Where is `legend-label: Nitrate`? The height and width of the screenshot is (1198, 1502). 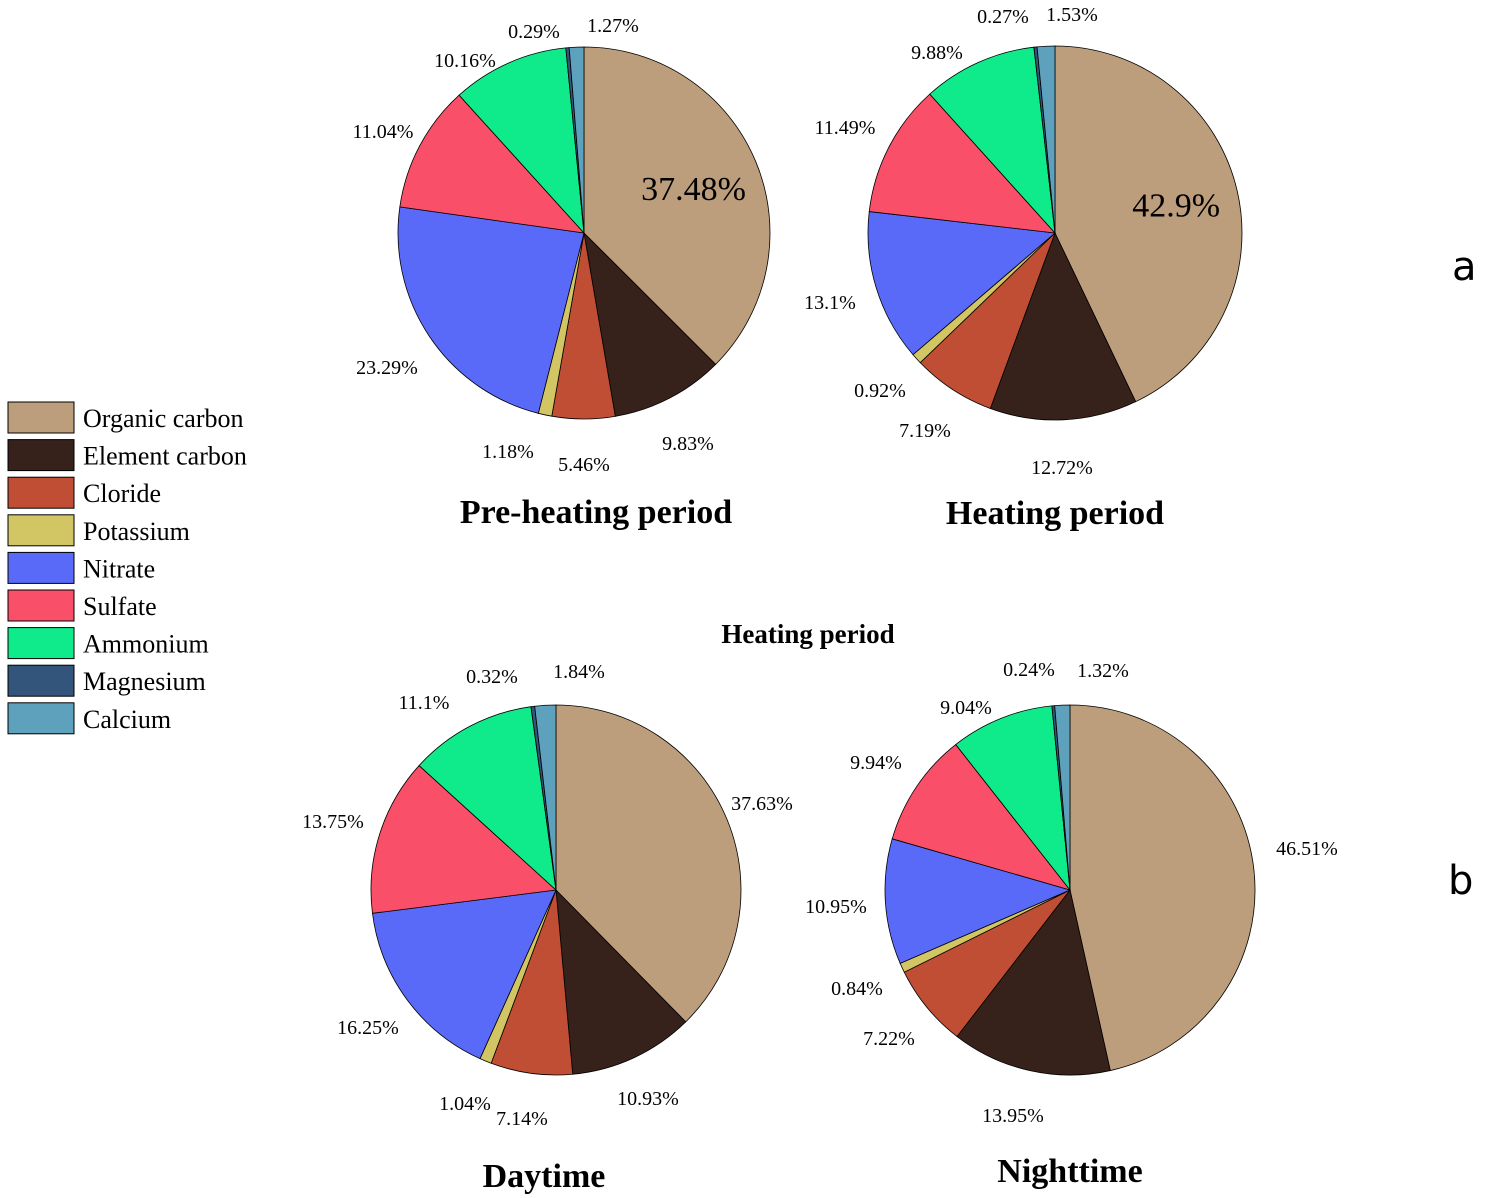 legend-label: Nitrate is located at coordinates (119, 568).